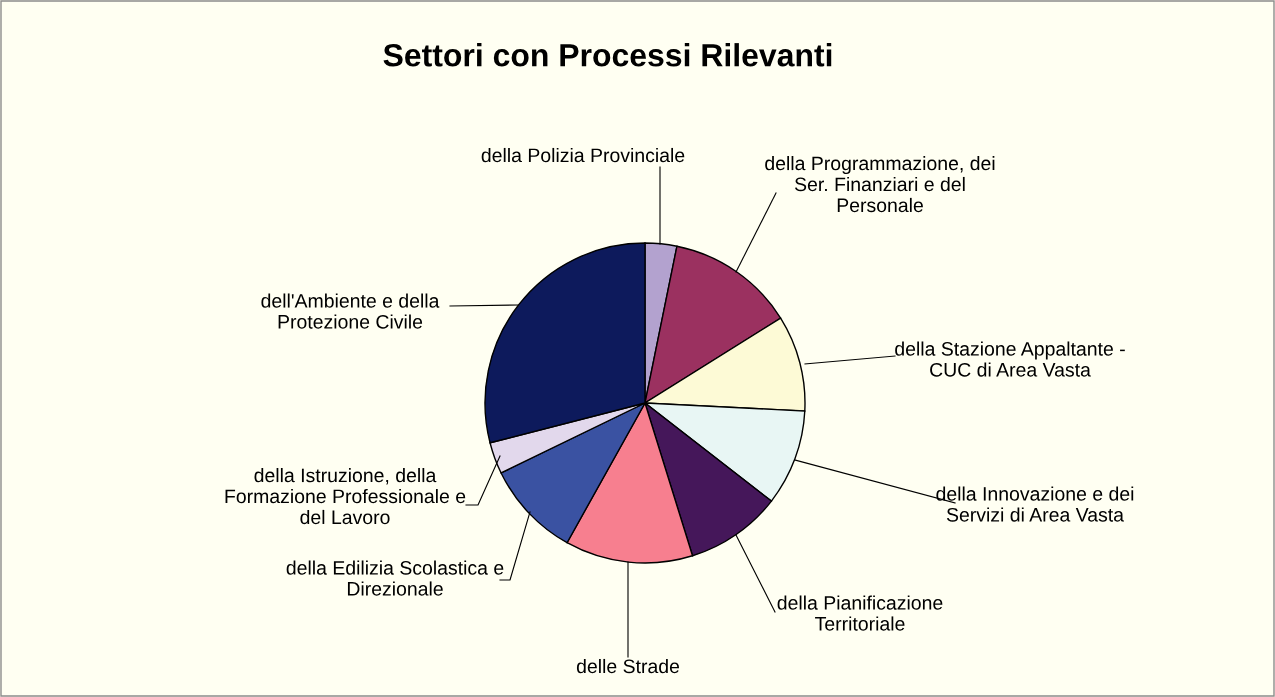  Describe the element at coordinates (860, 613) in the screenshot. I see `slice-label: della Pianificazione Territoriale` at that location.